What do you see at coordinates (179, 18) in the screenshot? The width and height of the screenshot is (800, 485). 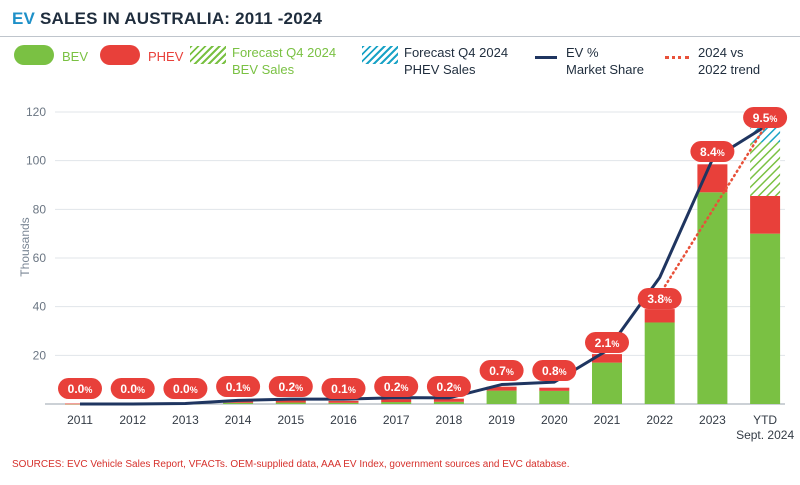 I see `title-rest: SALES IN AUSTRALIA: 2011 -2024` at bounding box center [179, 18].